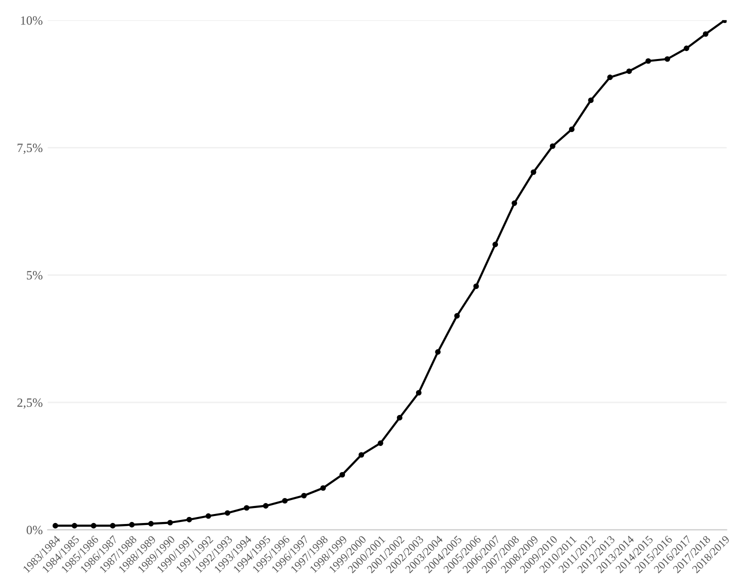 Image resolution: width=734 pixels, height=579 pixels. What do you see at coordinates (31, 20) in the screenshot?
I see `y-tick-label: 10%` at bounding box center [31, 20].